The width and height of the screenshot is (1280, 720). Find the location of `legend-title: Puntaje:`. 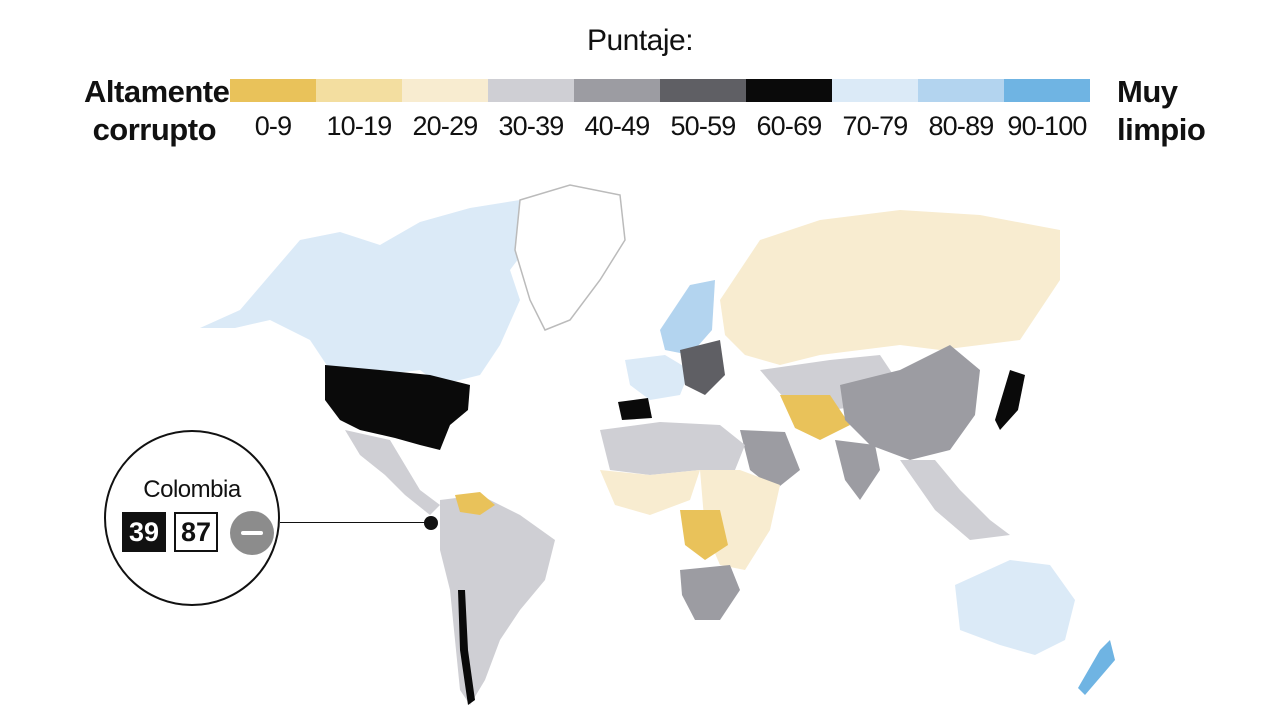

legend-title: Puntaje: is located at coordinates (640, 40).